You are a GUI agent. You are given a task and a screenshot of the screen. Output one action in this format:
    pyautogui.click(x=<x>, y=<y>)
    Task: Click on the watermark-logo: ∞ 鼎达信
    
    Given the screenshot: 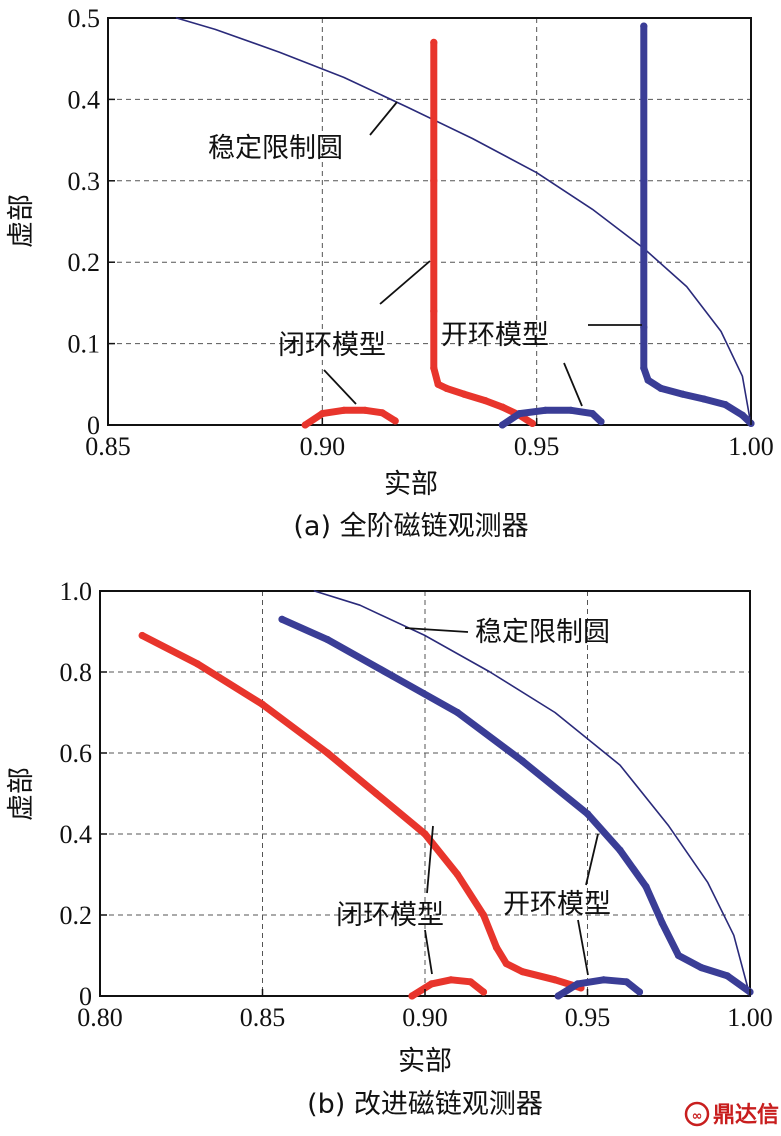 What is the action you would take?
    pyautogui.click(x=731, y=1114)
    